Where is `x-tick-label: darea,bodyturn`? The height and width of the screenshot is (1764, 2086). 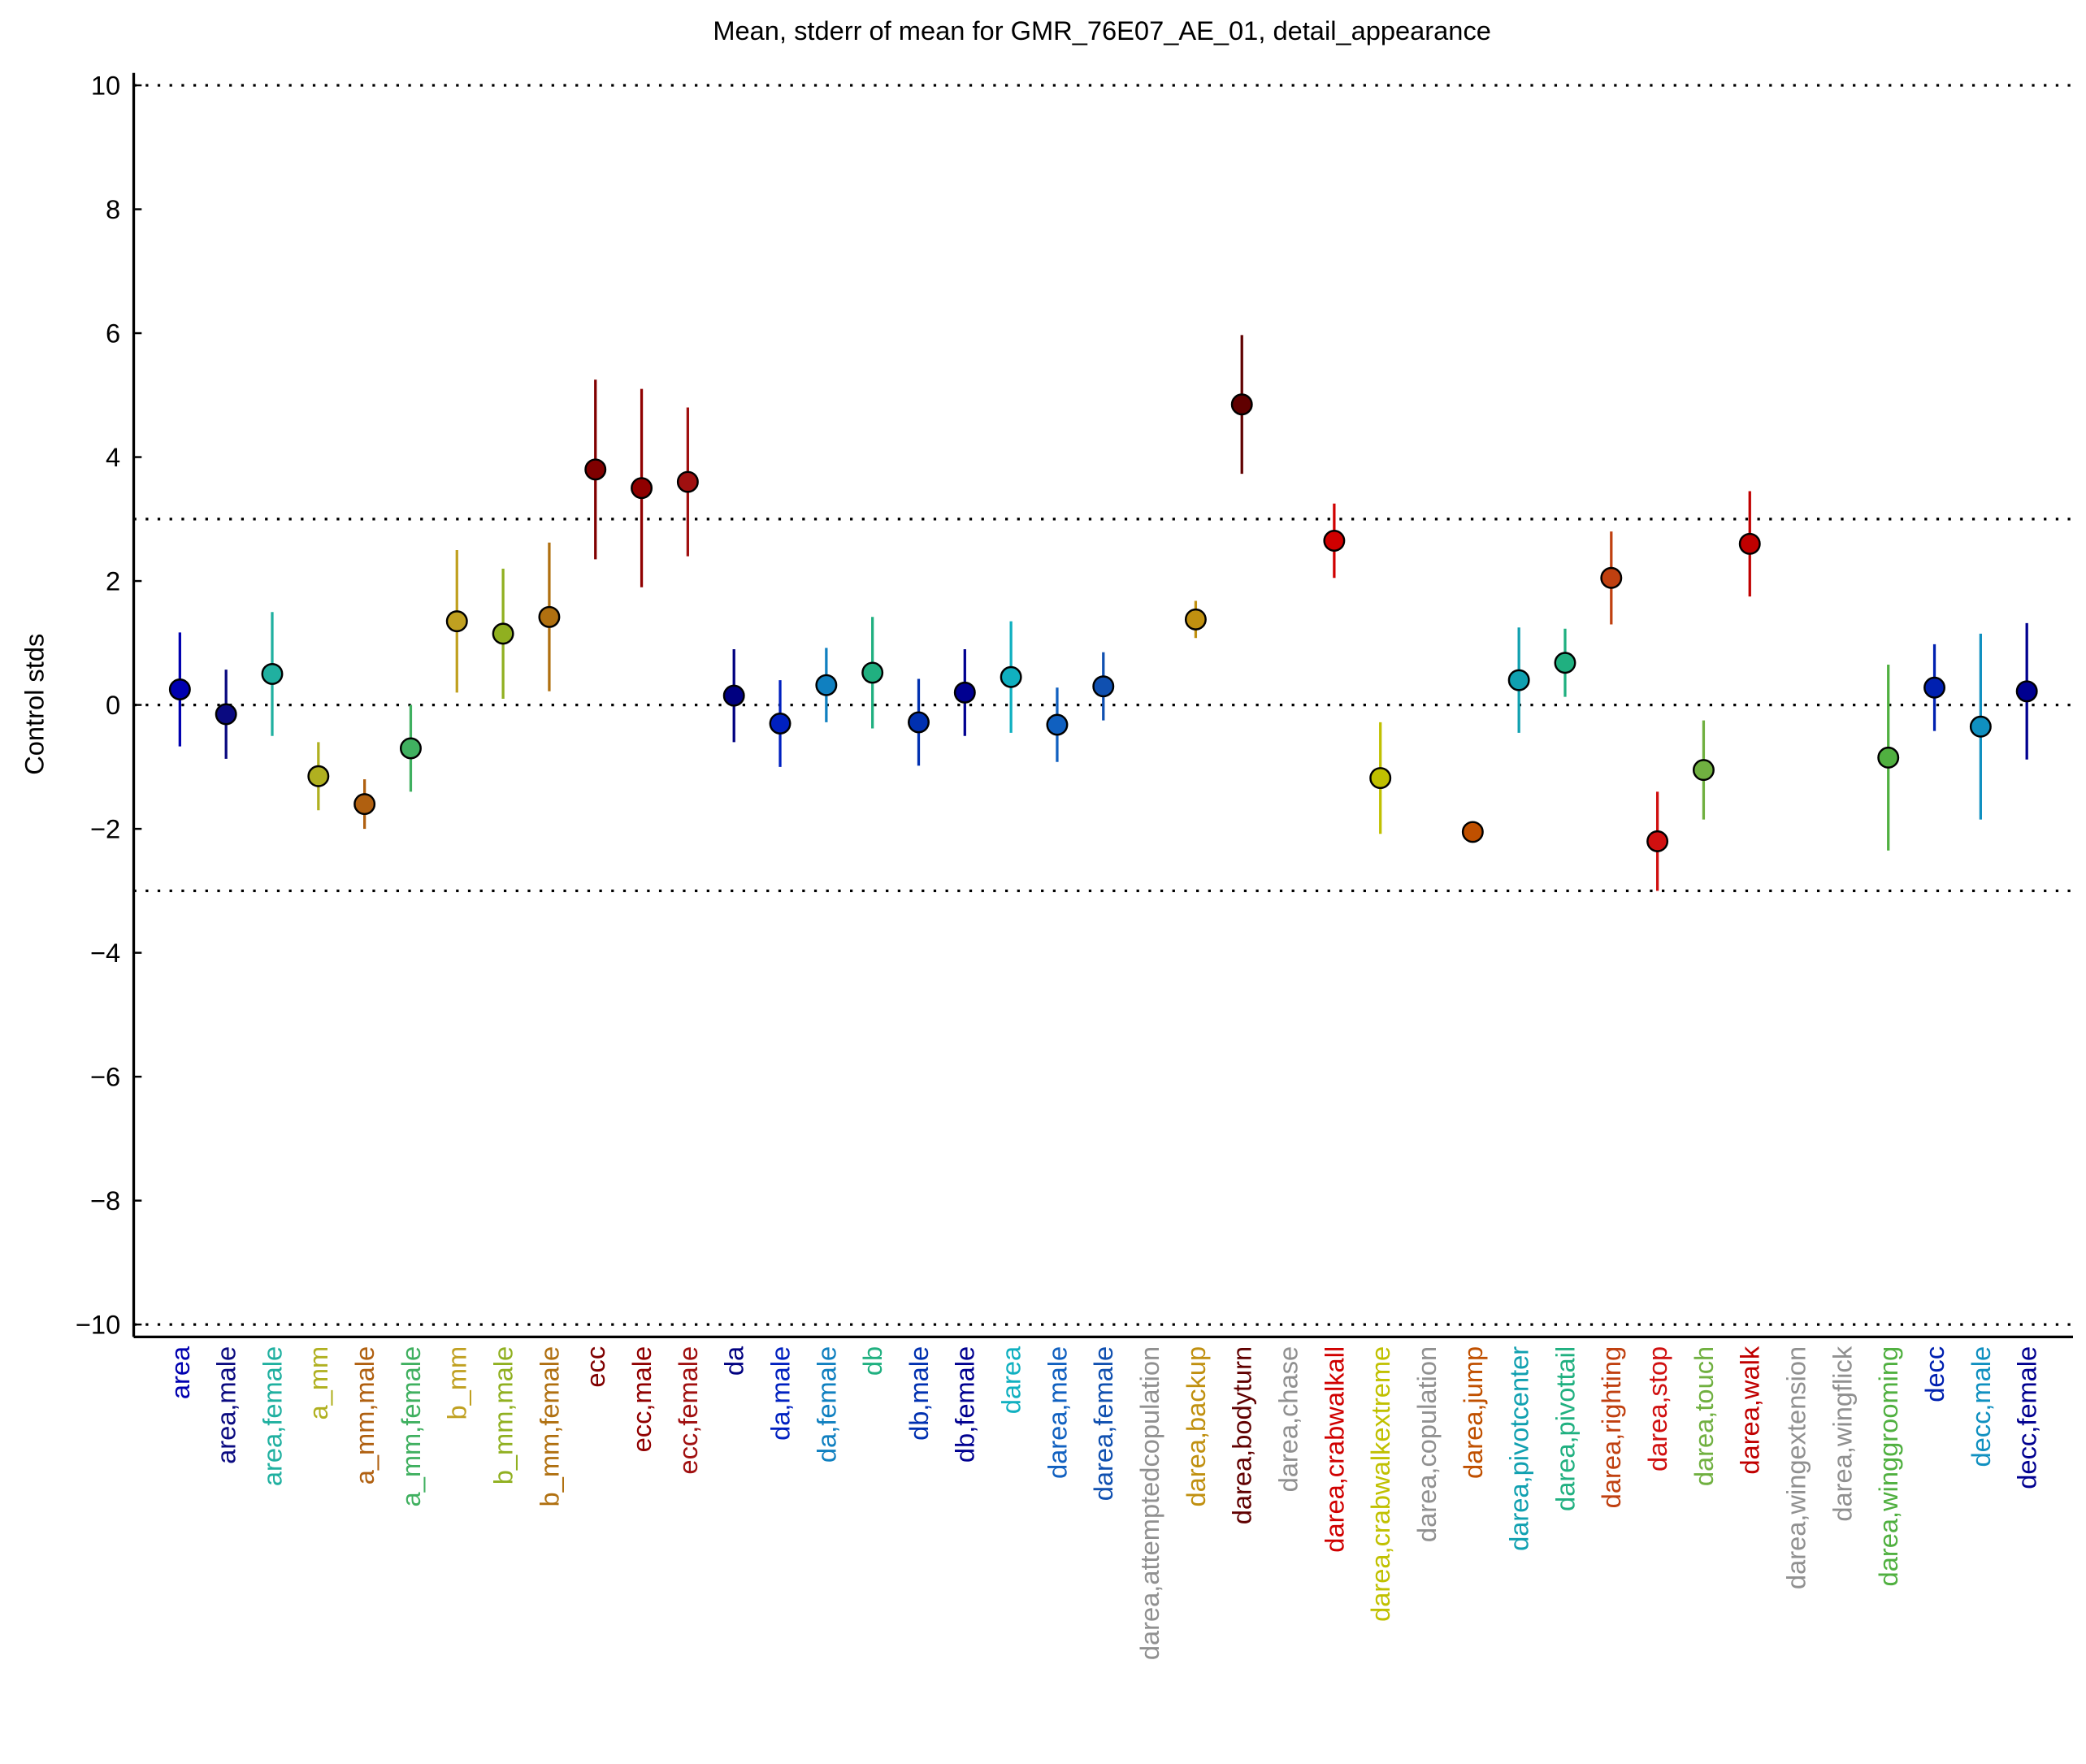
x-tick-label: darea,bodyturn is located at coordinates (1242, 1435).